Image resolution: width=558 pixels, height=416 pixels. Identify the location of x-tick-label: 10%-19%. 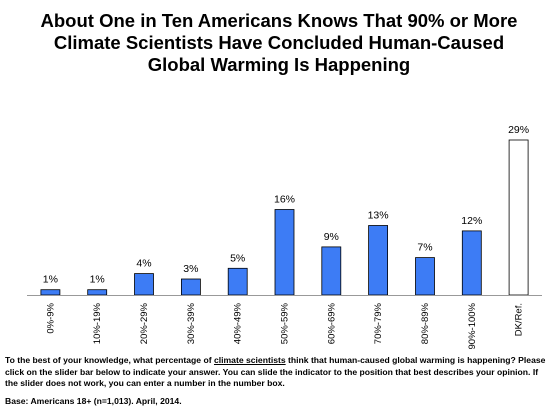
(97, 323).